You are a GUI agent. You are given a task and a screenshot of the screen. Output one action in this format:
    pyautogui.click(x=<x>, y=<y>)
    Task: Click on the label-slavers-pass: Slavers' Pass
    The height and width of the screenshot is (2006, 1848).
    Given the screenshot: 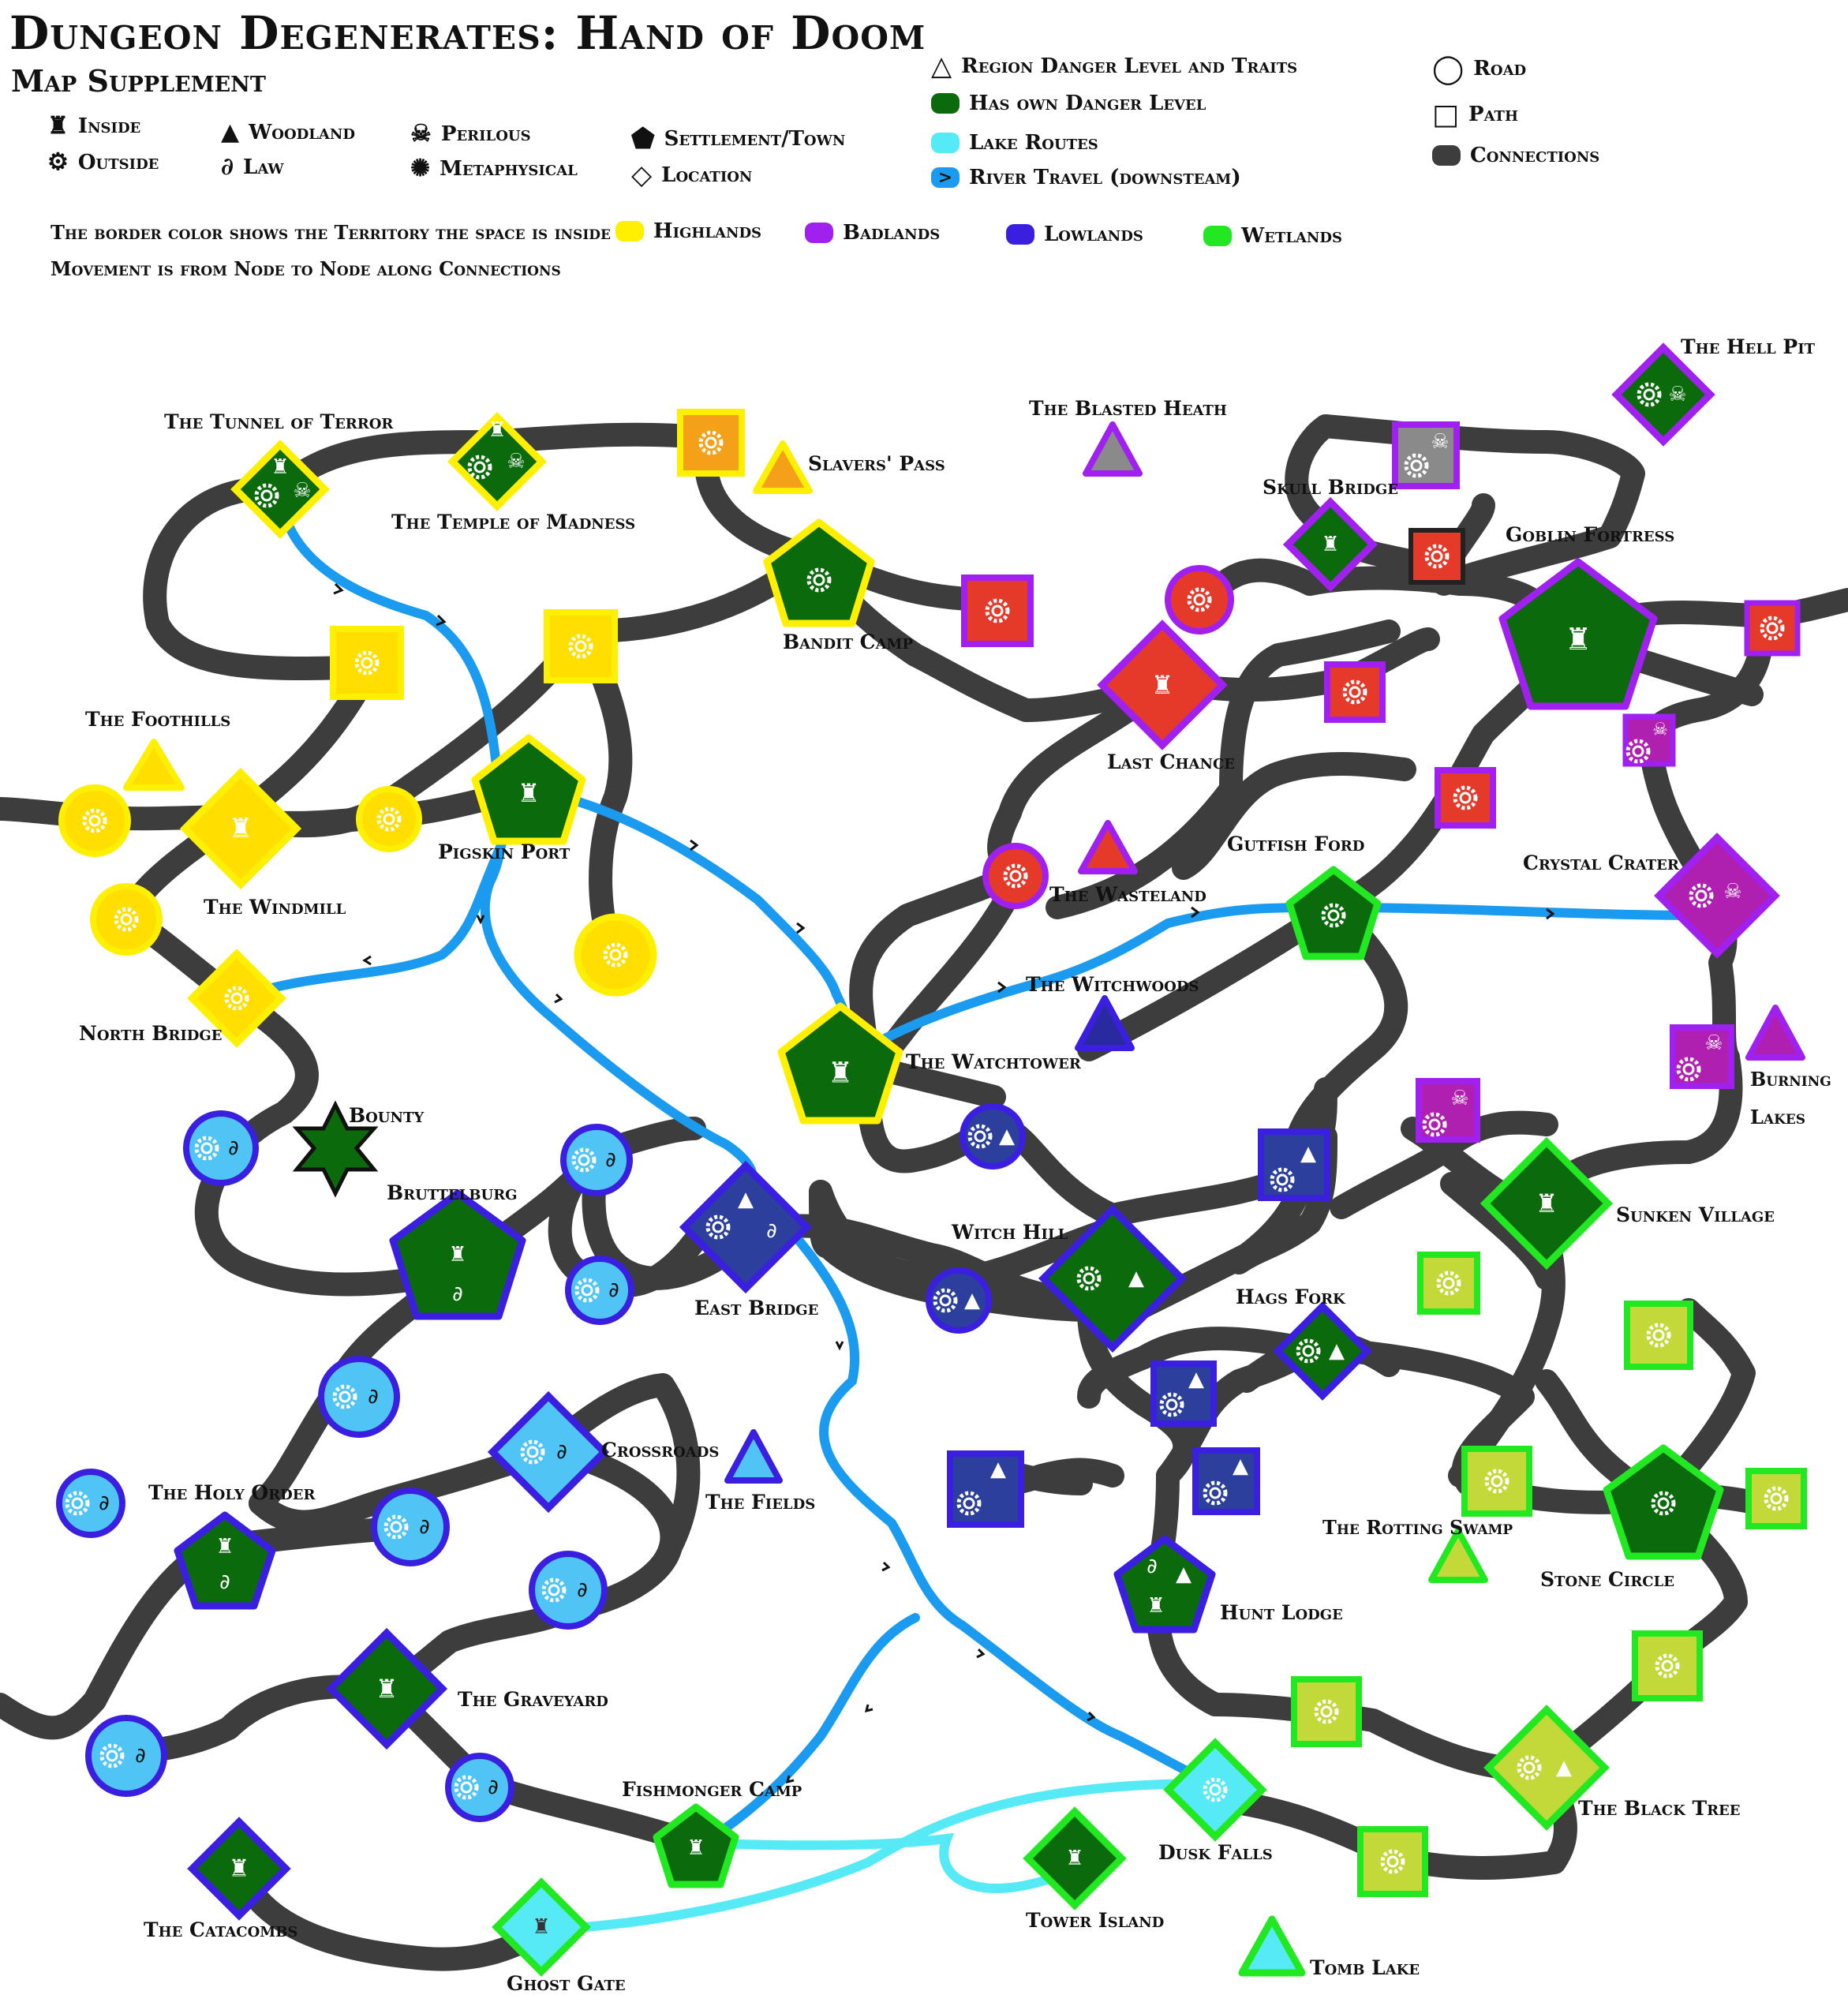 What is the action you would take?
    pyautogui.click(x=876, y=463)
    